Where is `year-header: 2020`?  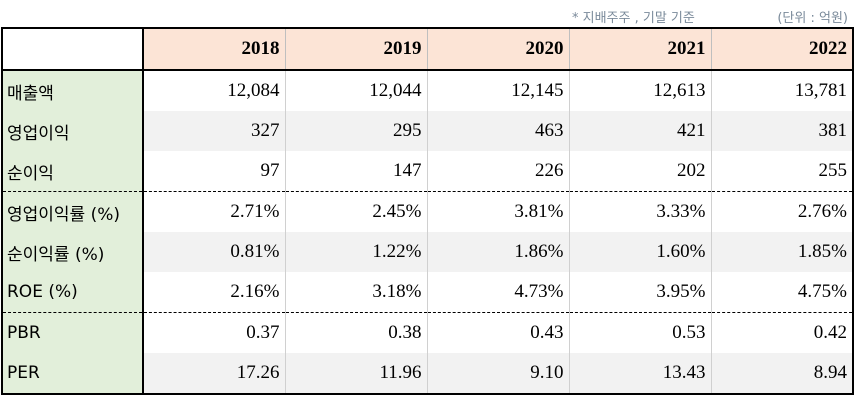
year-header: 2020 is located at coordinates (497, 49).